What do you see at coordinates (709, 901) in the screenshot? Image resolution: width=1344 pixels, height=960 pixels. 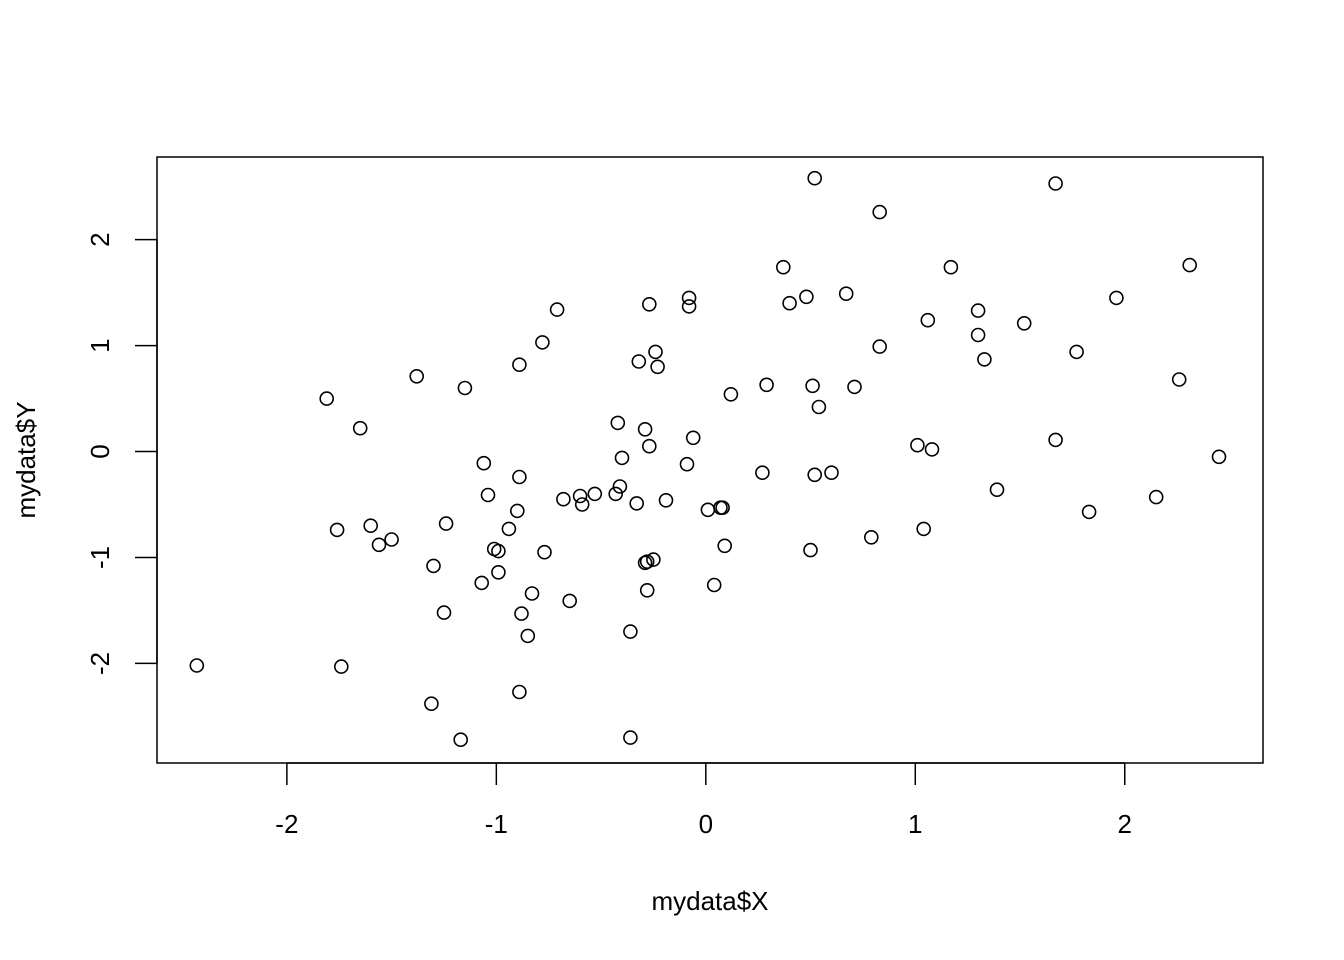 I see `x-axis-label: mydata$X` at bounding box center [709, 901].